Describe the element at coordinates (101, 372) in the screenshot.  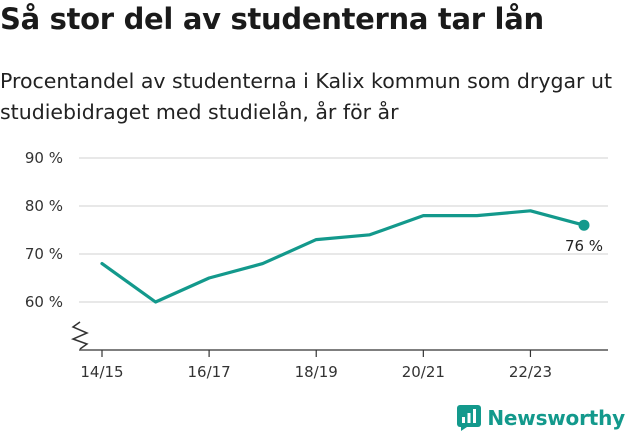
I see `x-tick-label: 14/15` at that location.